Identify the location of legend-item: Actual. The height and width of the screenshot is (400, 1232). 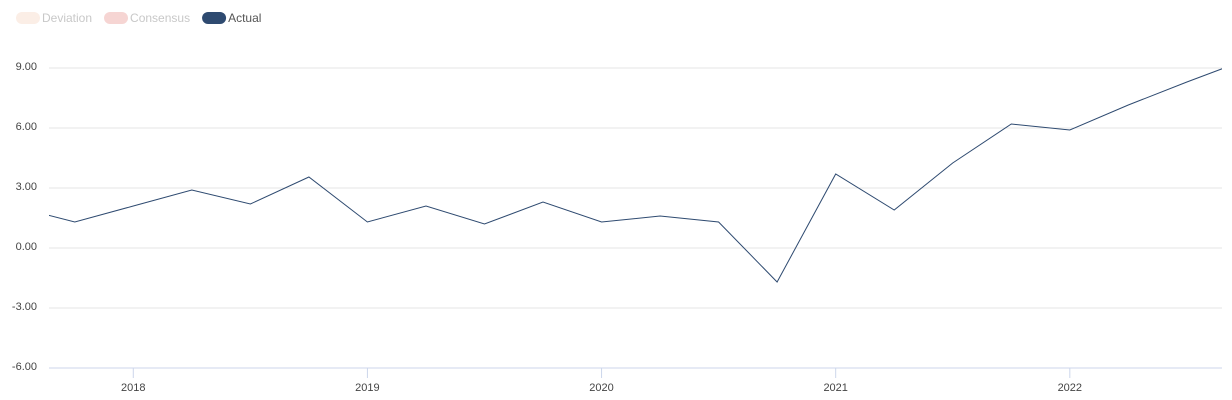
(231, 18).